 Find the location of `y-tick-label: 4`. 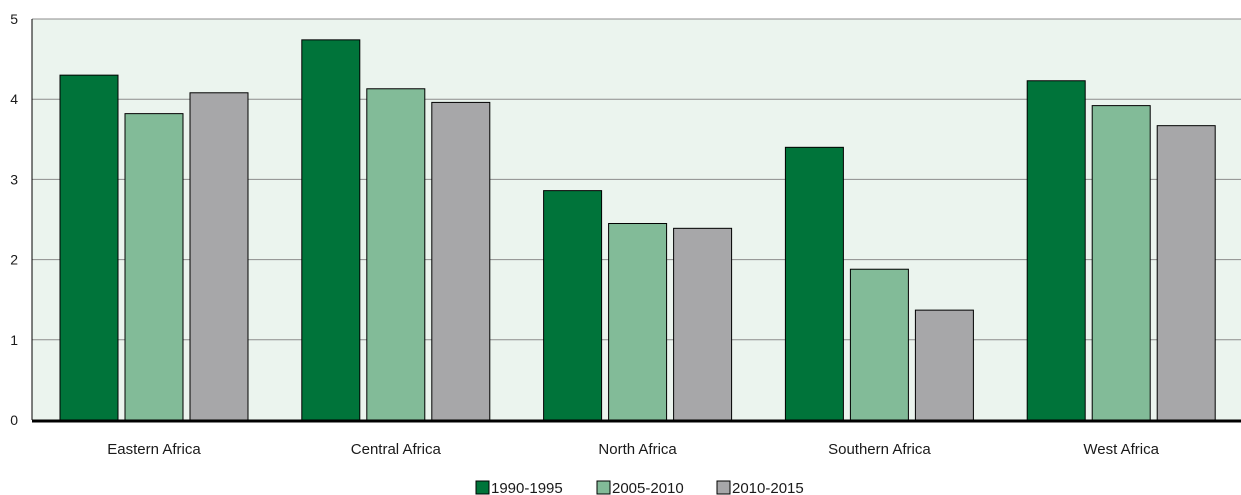

y-tick-label: 4 is located at coordinates (14, 99).